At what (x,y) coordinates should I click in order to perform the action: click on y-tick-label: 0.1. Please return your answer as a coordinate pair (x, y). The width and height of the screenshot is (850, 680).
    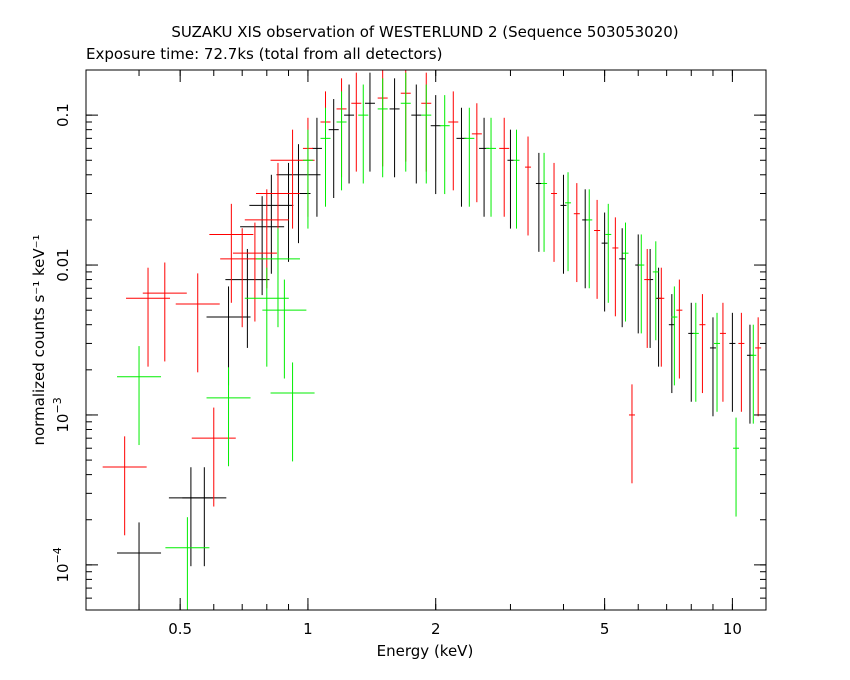
    Looking at the image, I should click on (63, 115).